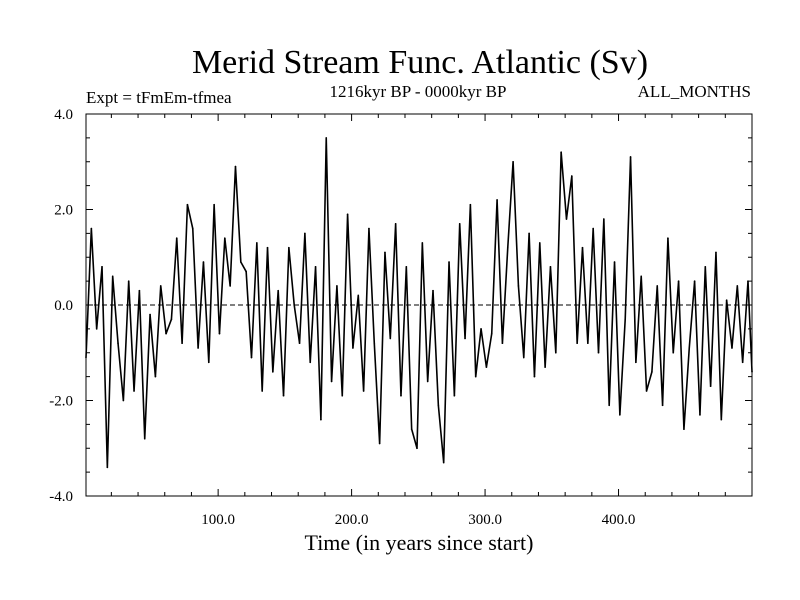 The height and width of the screenshot is (600, 800). Describe the element at coordinates (419, 542) in the screenshot. I see `x-axis-label: Time (in years since start)` at that location.